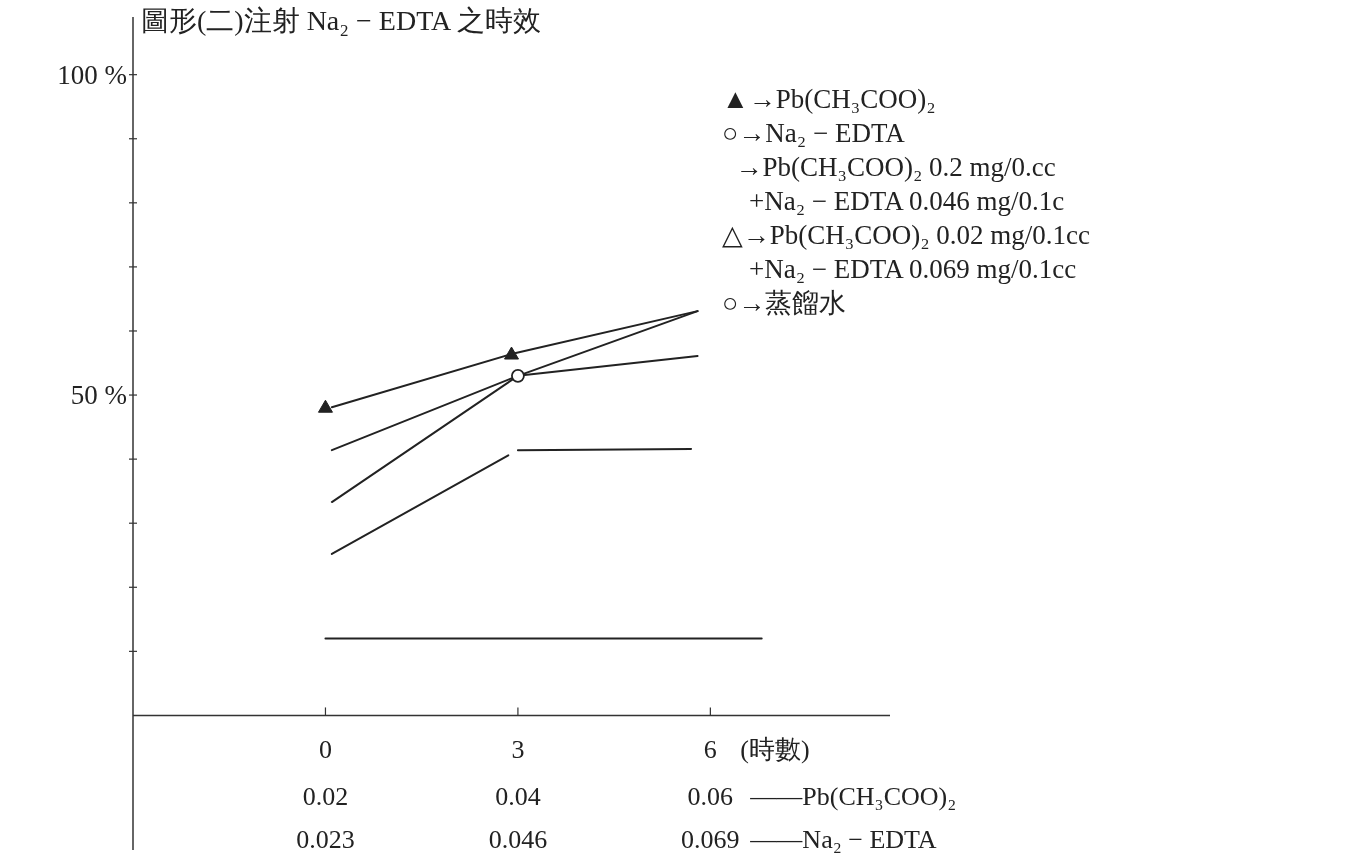 This screenshot has height=859, width=1372. I want to click on annotation: ▲→Pb(CH₃COO)₂, so click(829, 99).